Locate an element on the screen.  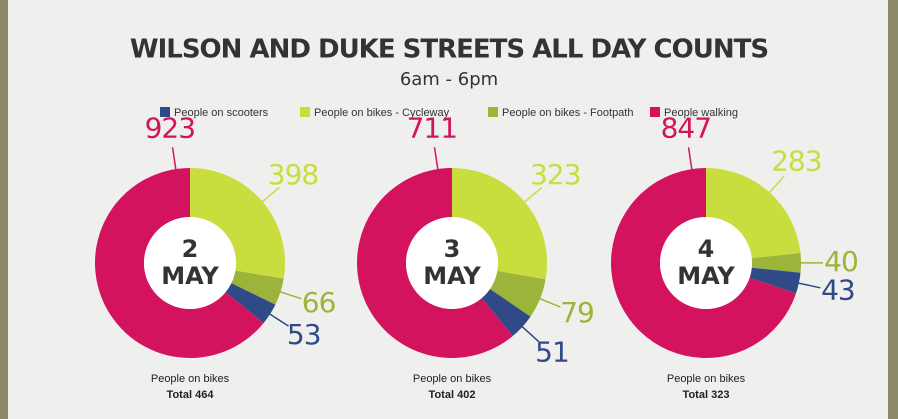
total-line: Total 323 is located at coordinates (706, 395).